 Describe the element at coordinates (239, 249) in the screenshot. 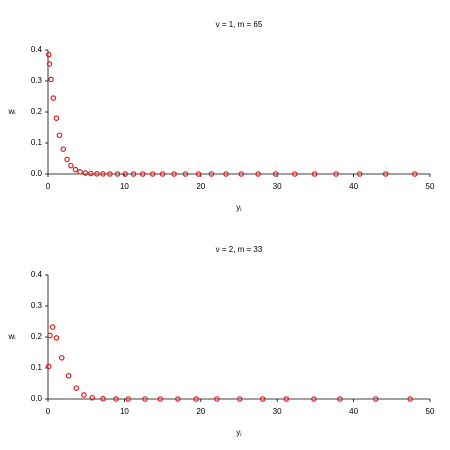

I see `chart-title: ν = 2, m = 33` at that location.